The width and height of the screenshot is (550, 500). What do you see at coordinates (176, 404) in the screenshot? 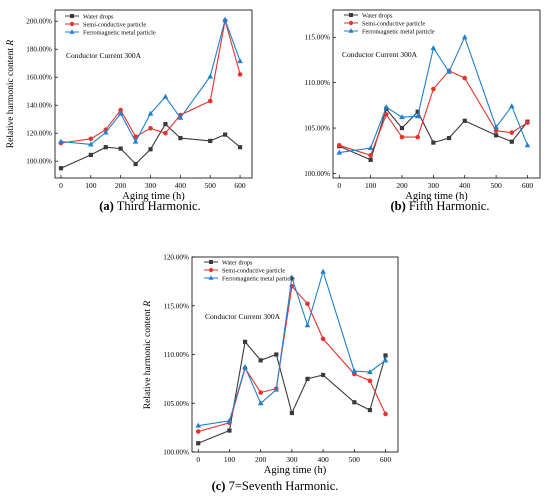
I see `y-tick-label: 105.00%` at bounding box center [176, 404].